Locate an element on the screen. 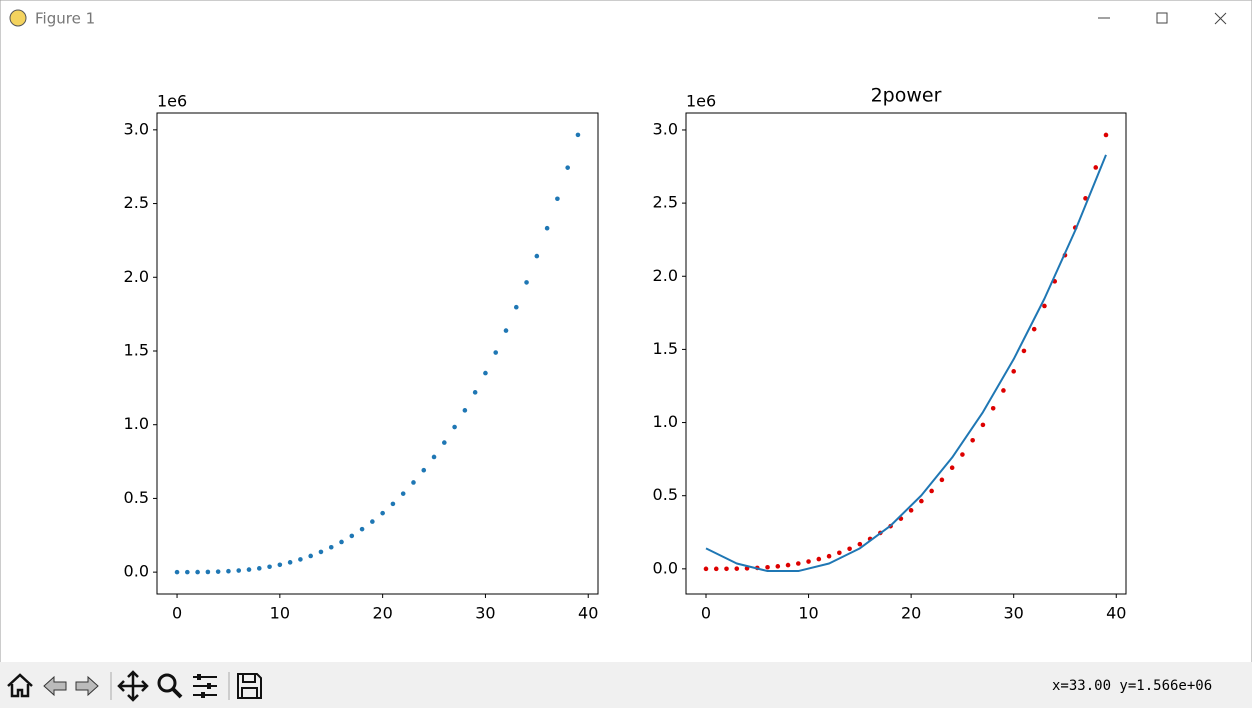 The width and height of the screenshot is (1252, 708). forward-button is located at coordinates (87, 686).